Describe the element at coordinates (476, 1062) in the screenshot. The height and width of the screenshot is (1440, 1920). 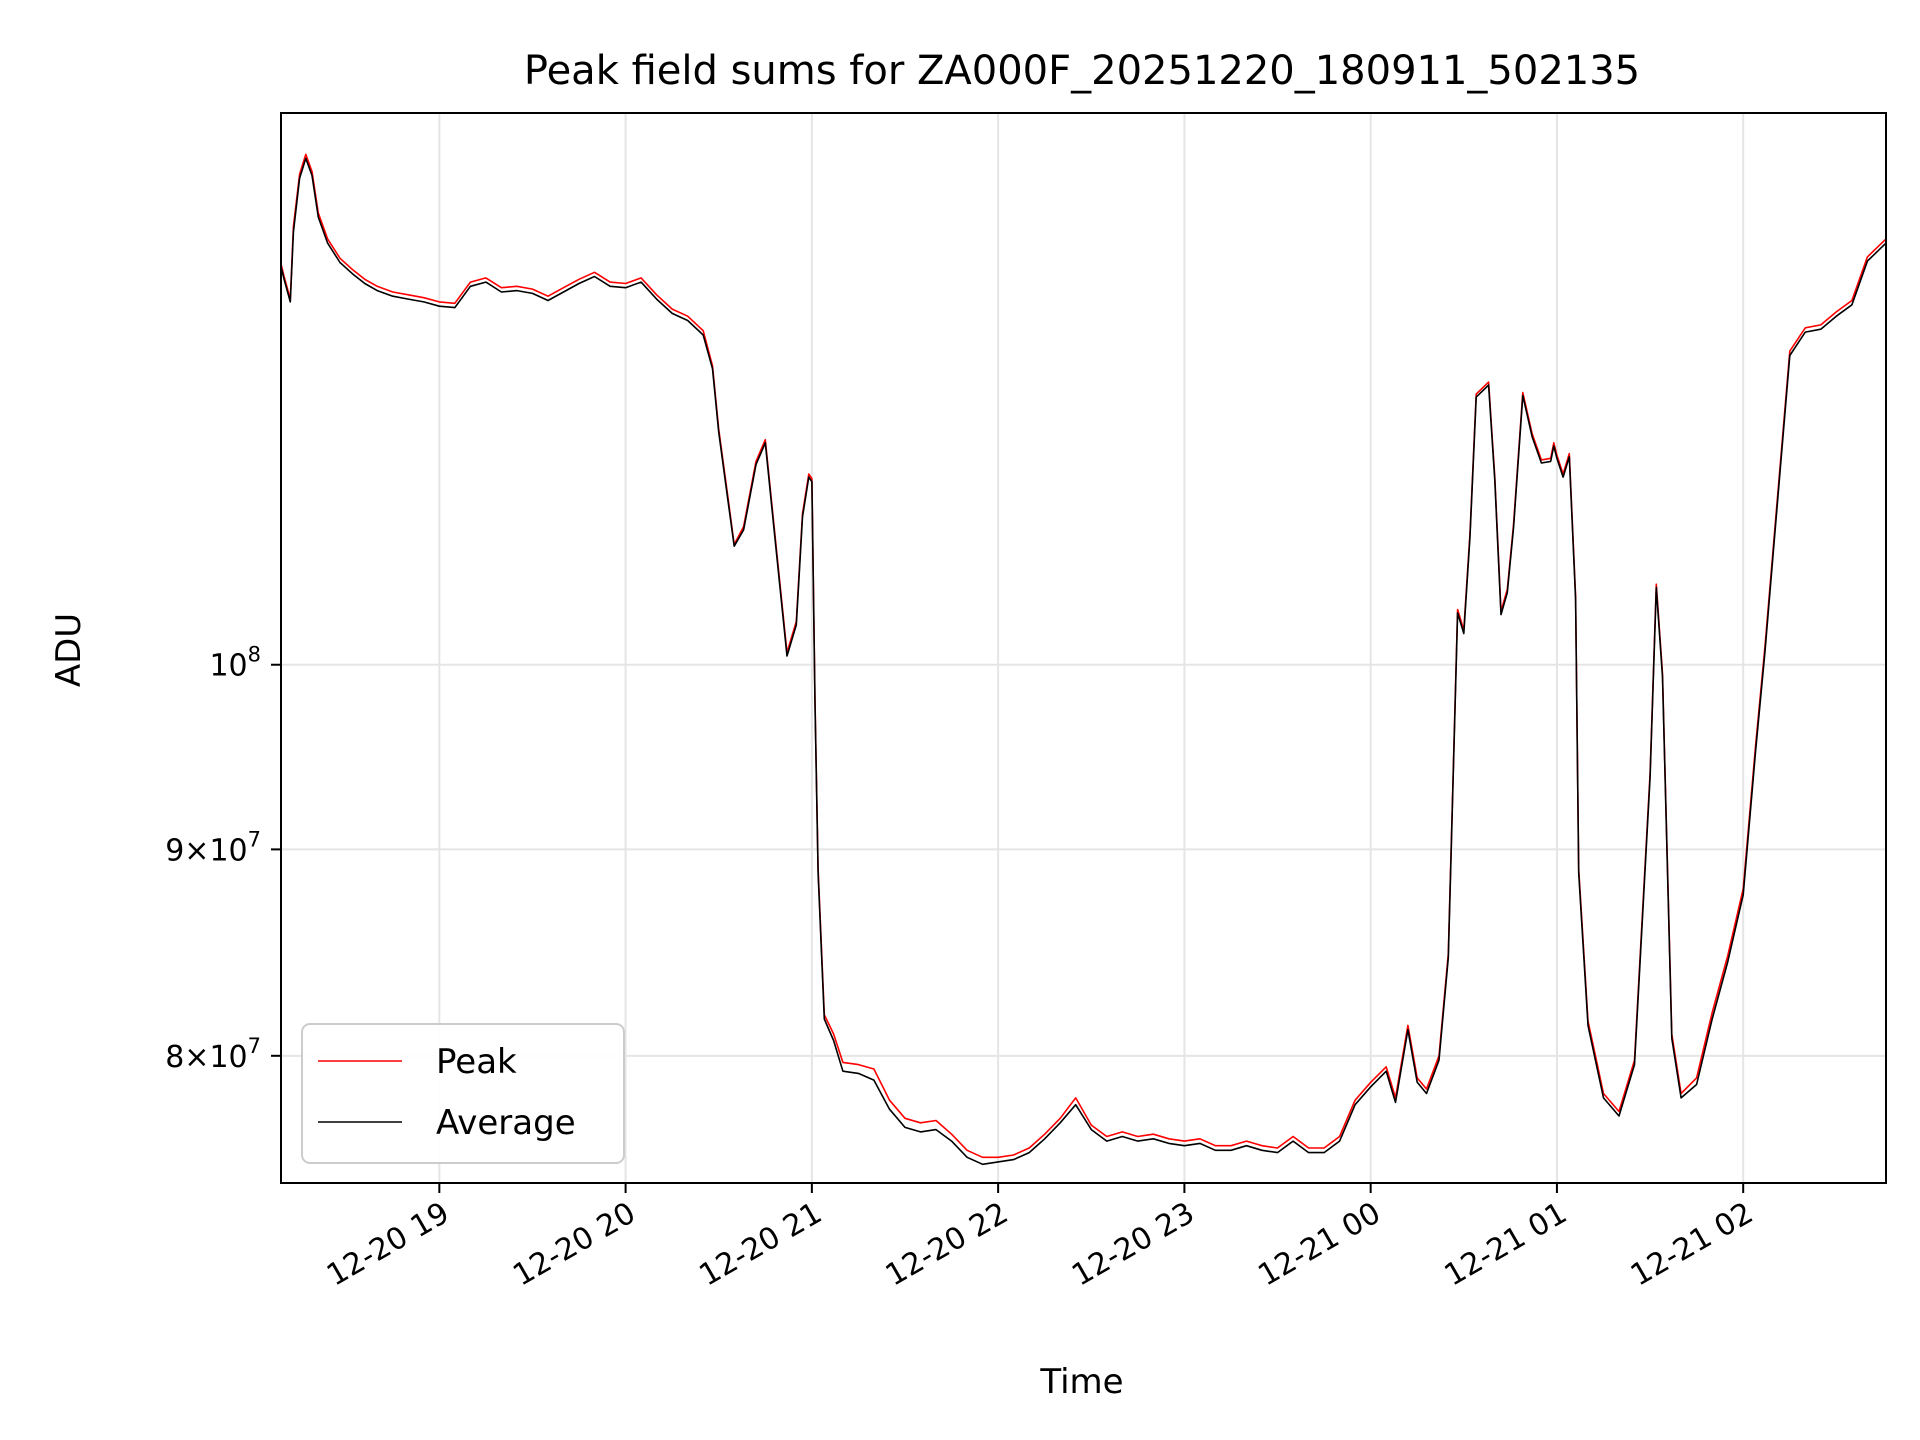
I see `legend-label-peak: Peak` at that location.